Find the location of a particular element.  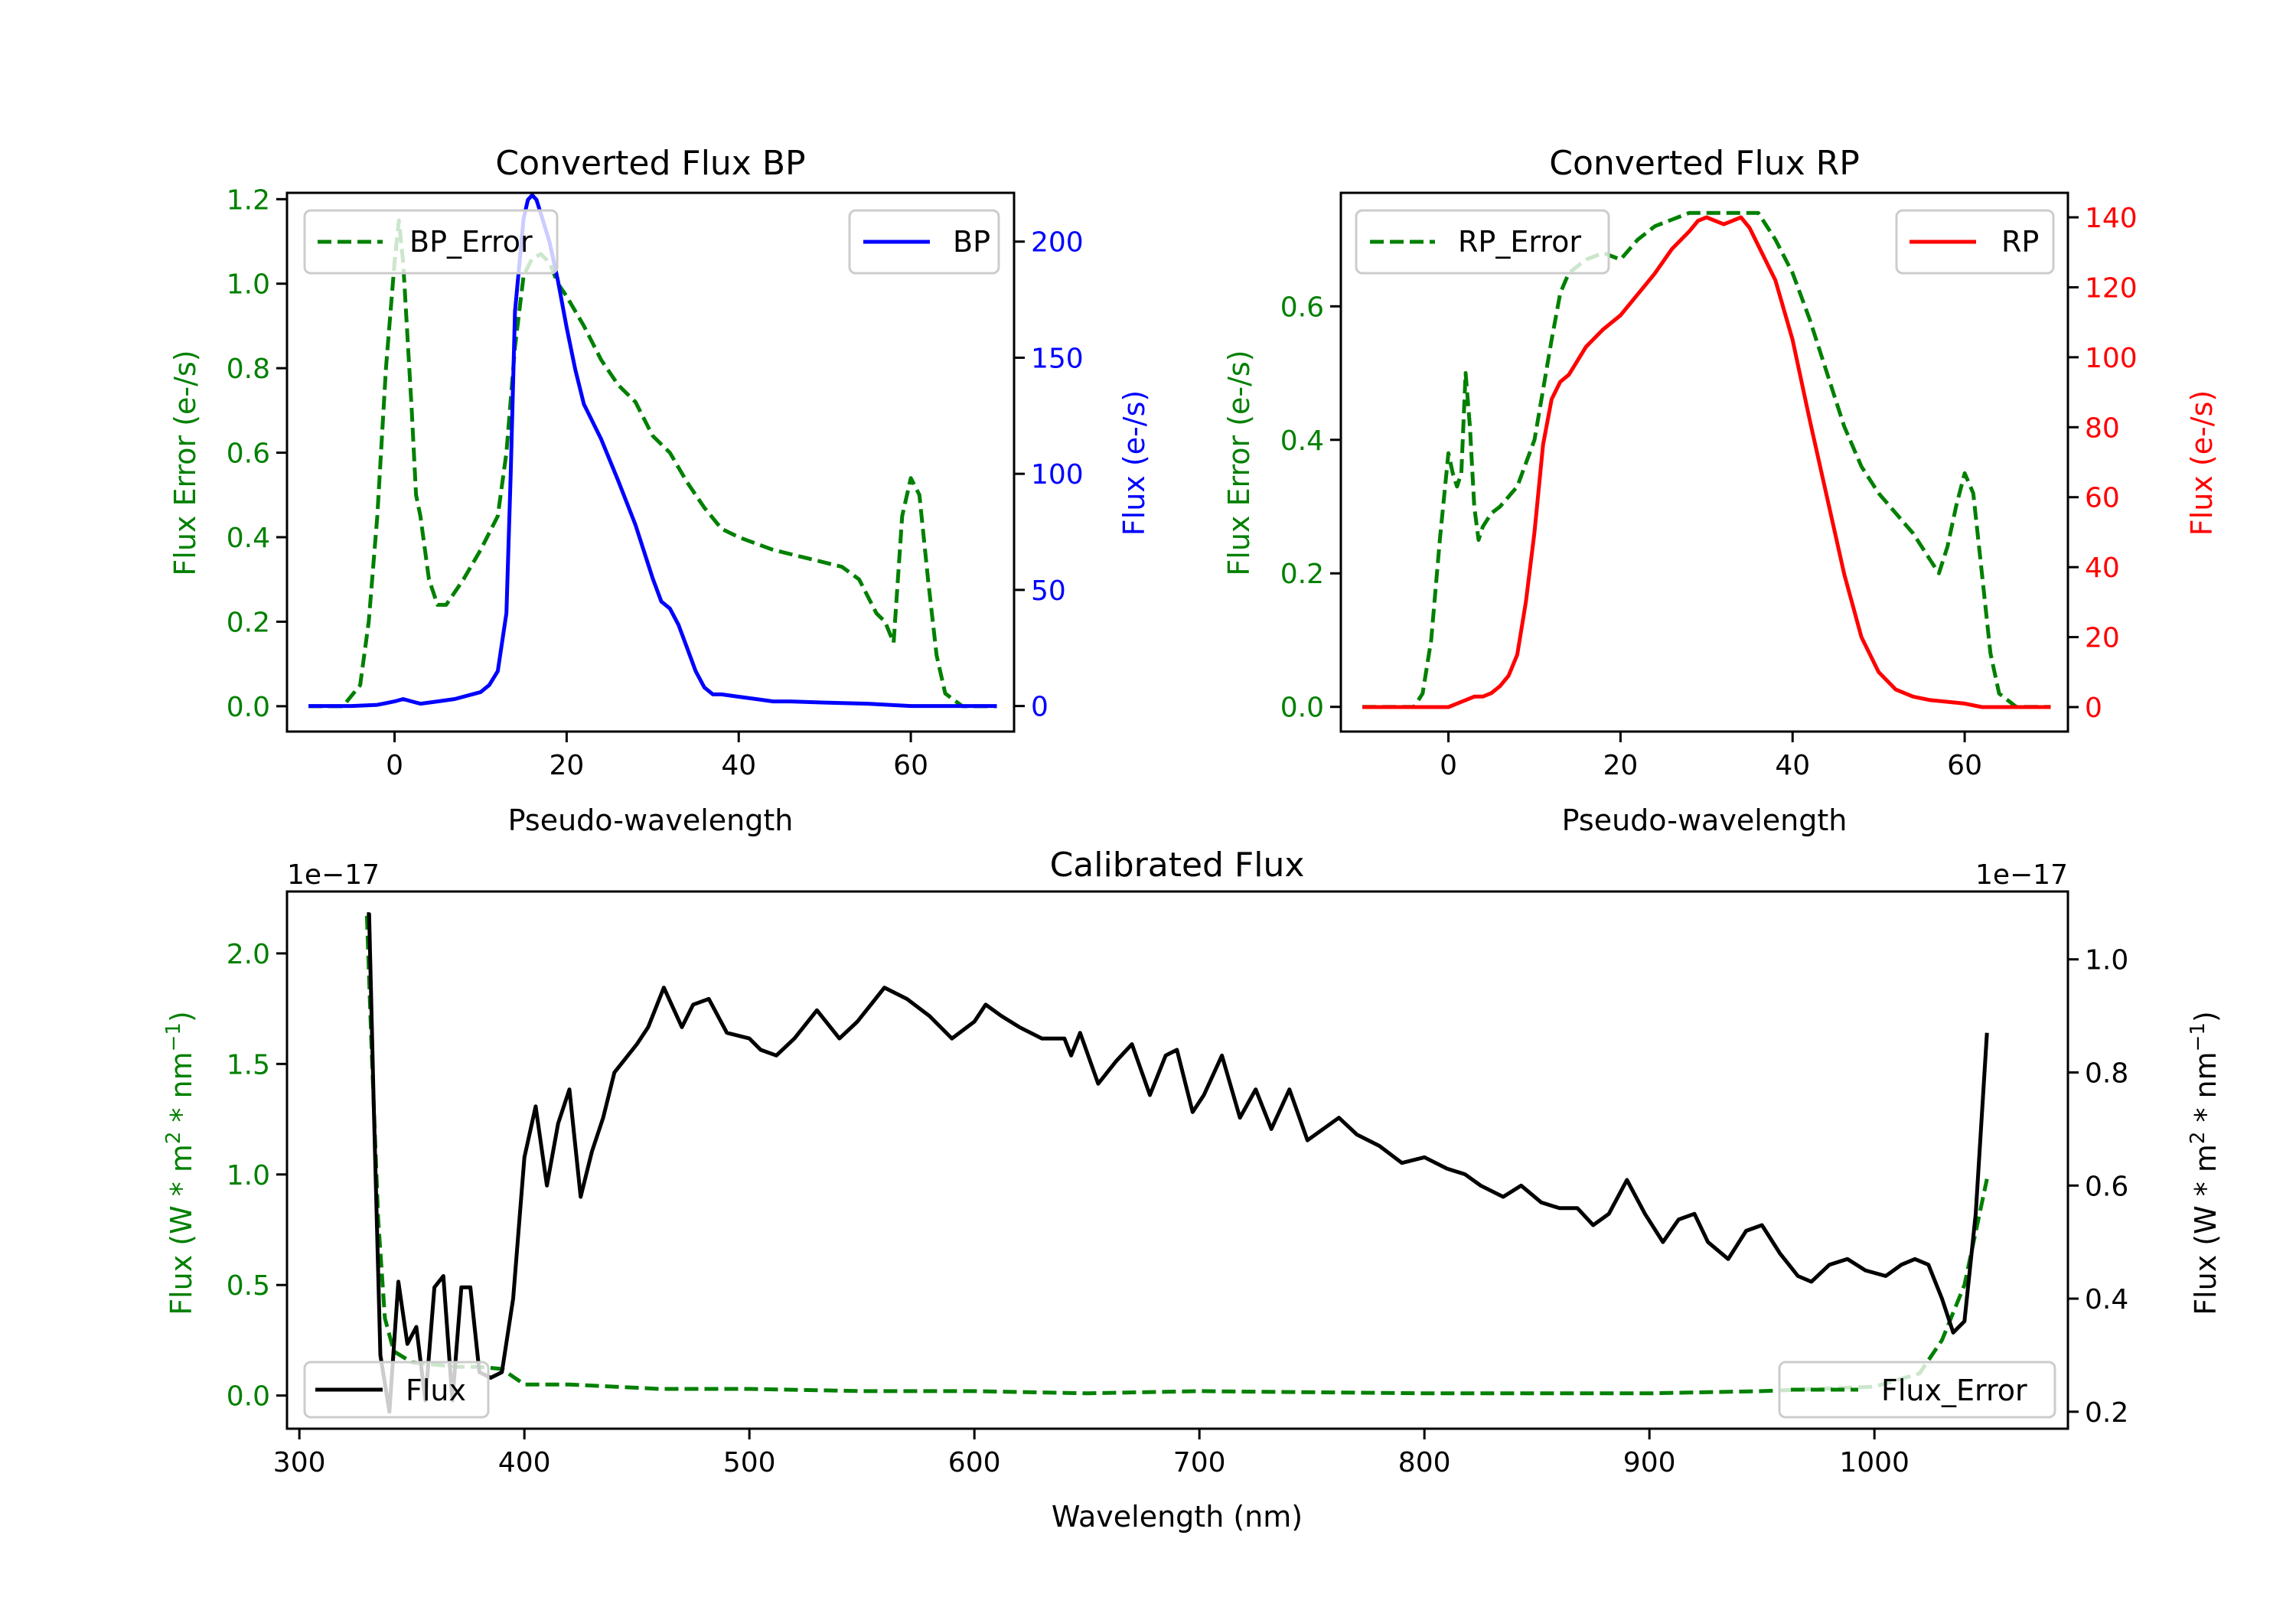

series-line-rp is located at coordinates (1706, 462).